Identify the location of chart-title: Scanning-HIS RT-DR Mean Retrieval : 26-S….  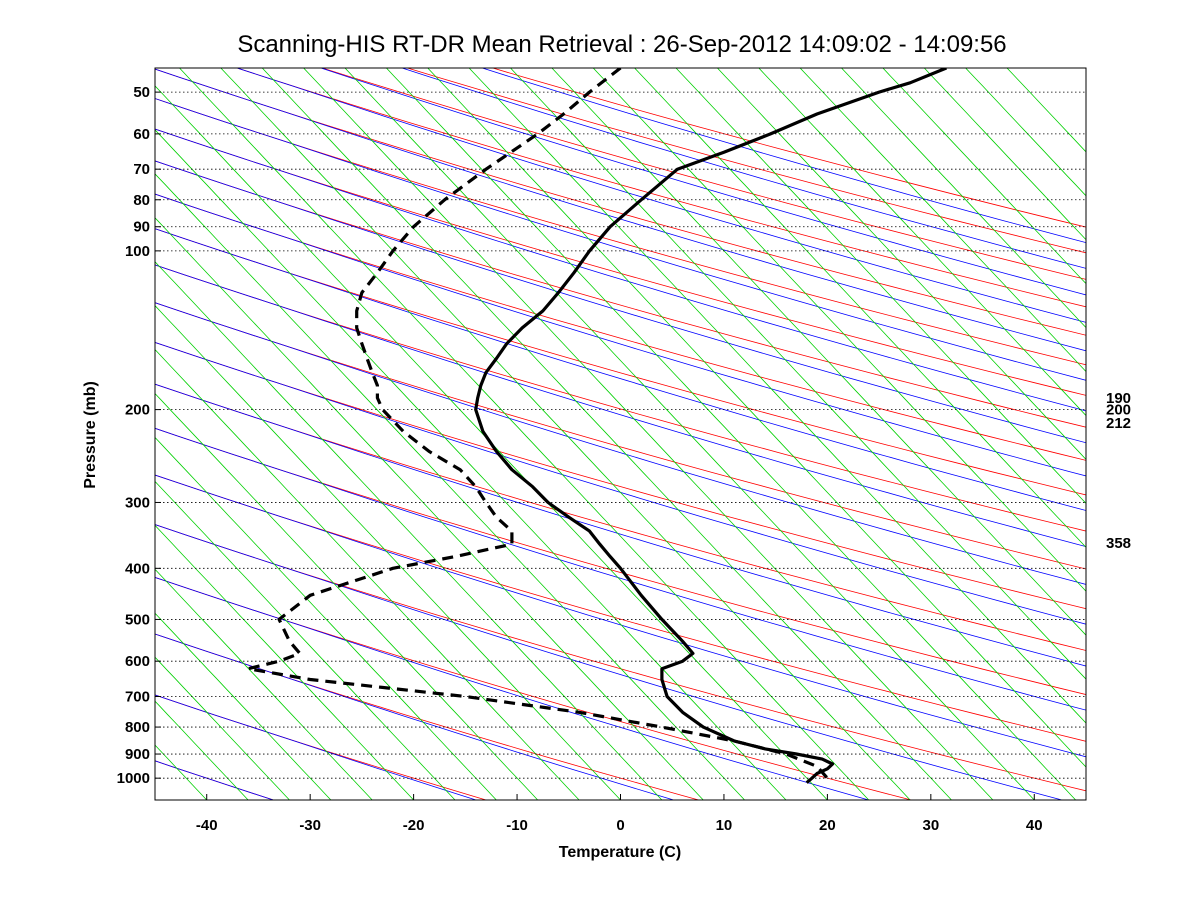
(621, 44).